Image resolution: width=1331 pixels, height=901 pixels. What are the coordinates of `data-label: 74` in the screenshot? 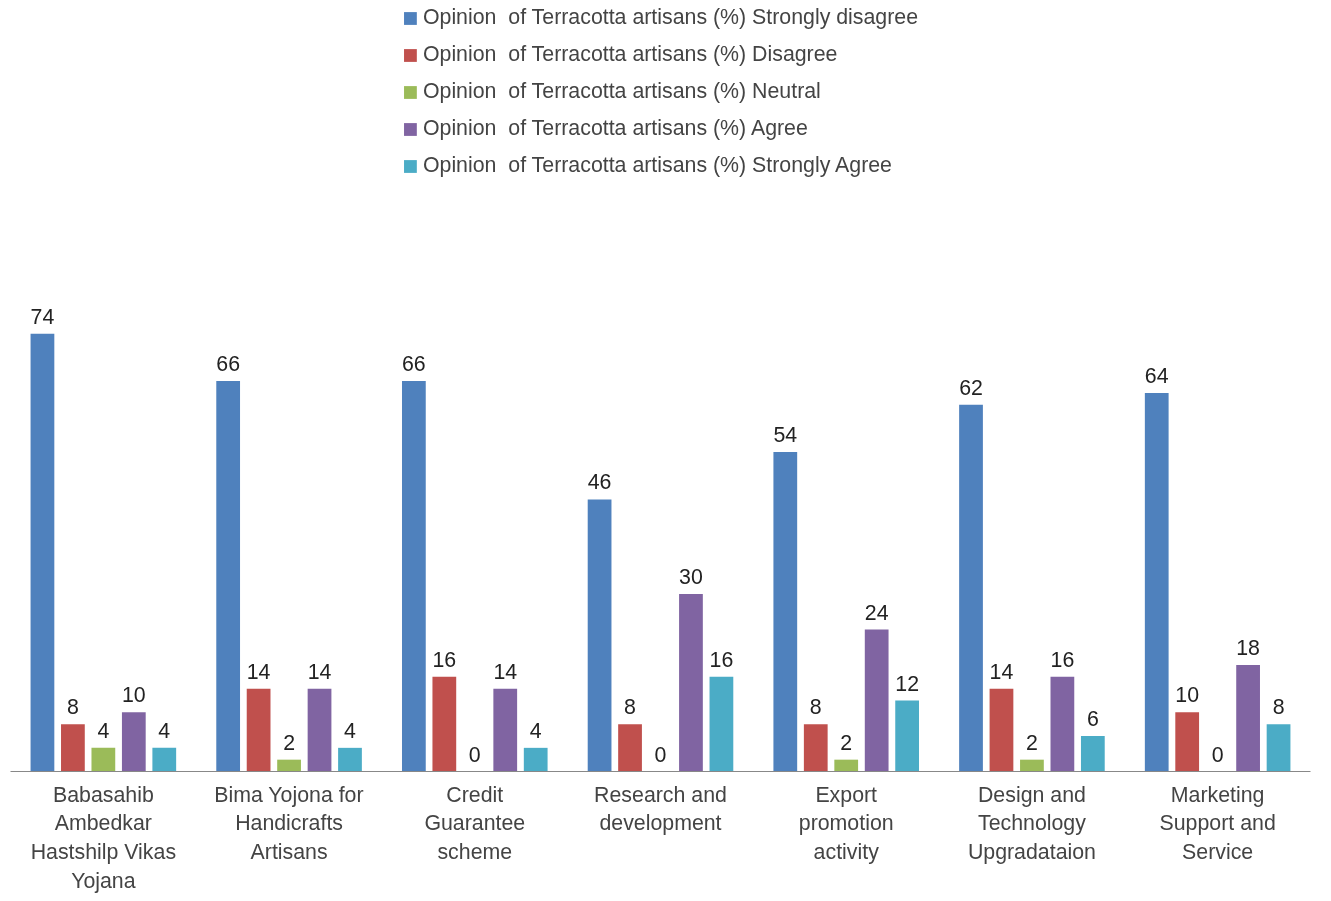 It's located at (42, 316).